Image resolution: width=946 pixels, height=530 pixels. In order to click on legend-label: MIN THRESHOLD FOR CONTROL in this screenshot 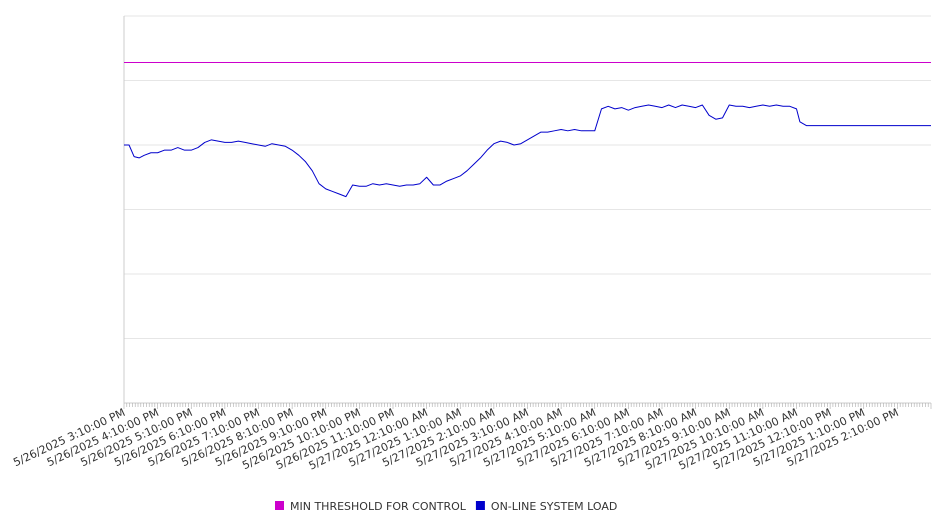, I will do `click(378, 506)`.